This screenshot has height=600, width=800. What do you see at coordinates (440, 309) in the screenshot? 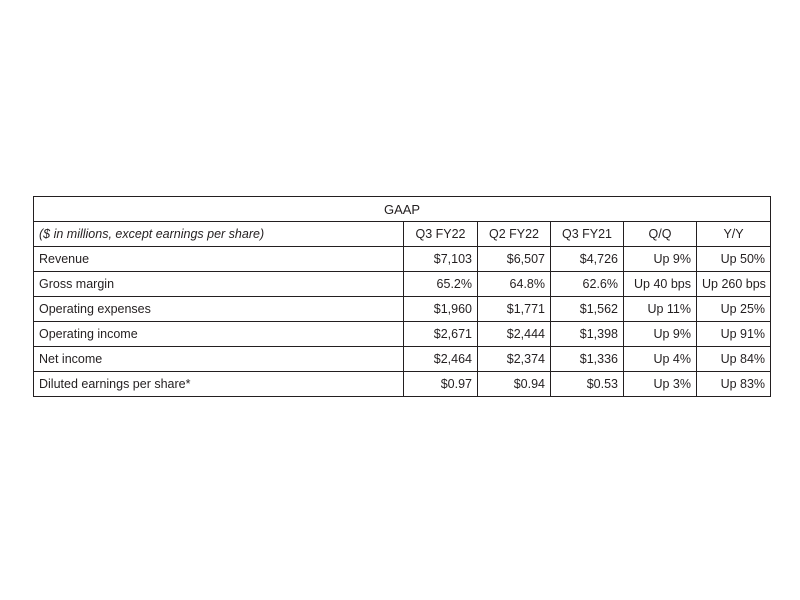
I see `cell-value: $1,960` at bounding box center [440, 309].